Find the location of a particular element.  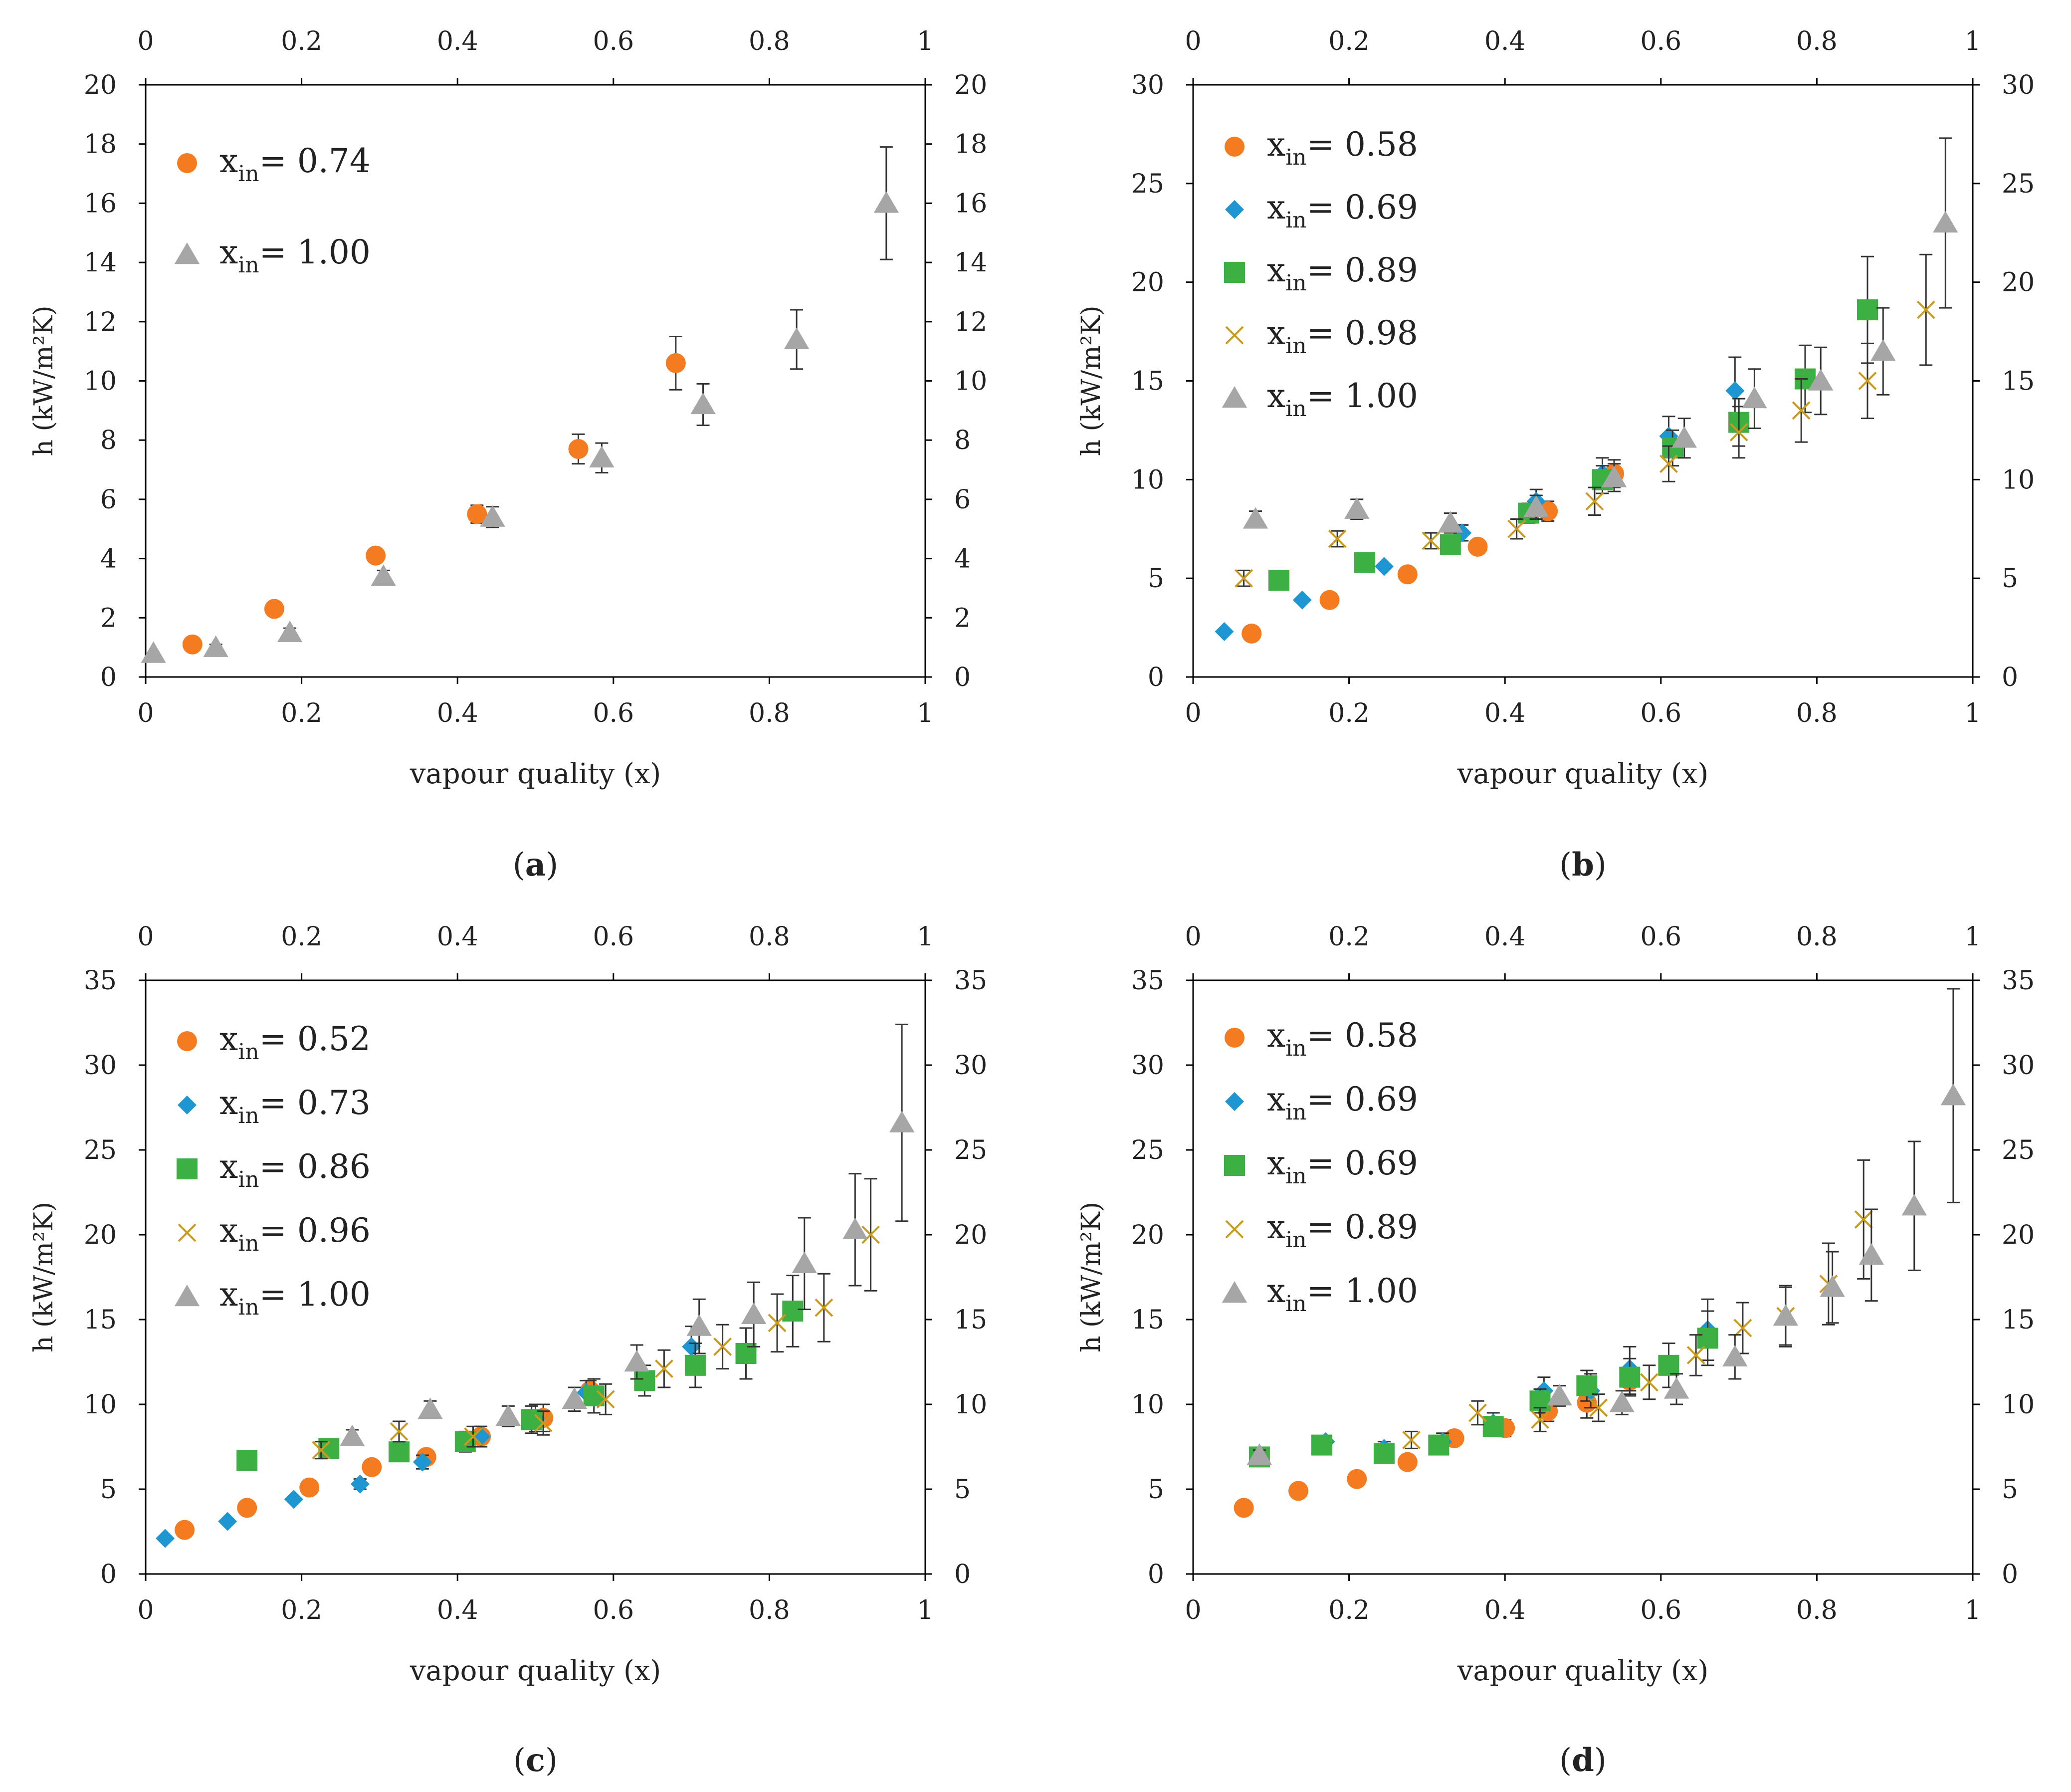

legend-marker-triangle is located at coordinates (1234, 1292).